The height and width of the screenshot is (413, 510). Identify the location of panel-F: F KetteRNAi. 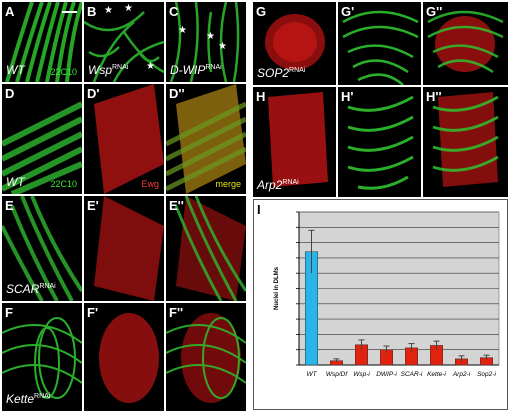
(42, 357).